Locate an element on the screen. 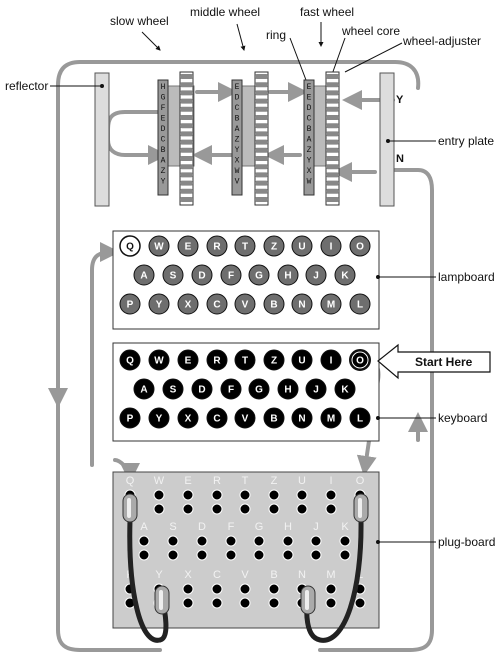 Image resolution: width=503 pixels, height=668 pixels. lamp-s: S is located at coordinates (173, 275).